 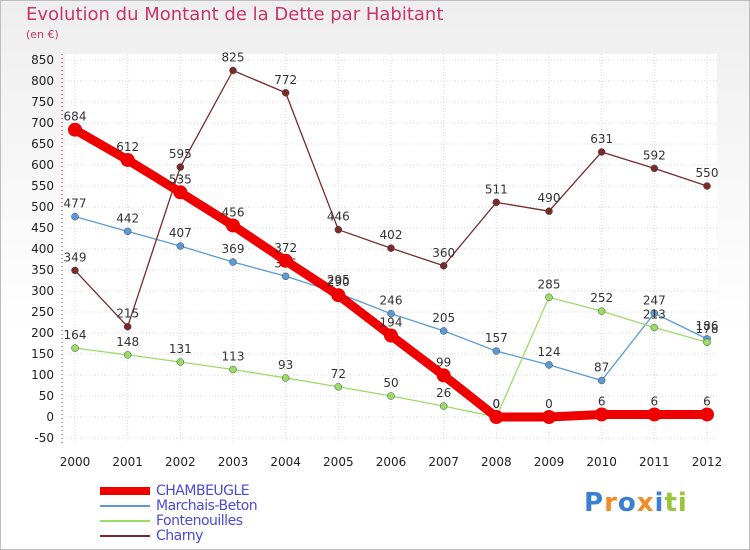 What do you see at coordinates (338, 462) in the screenshot?
I see `x-tick-label: 2005` at bounding box center [338, 462].